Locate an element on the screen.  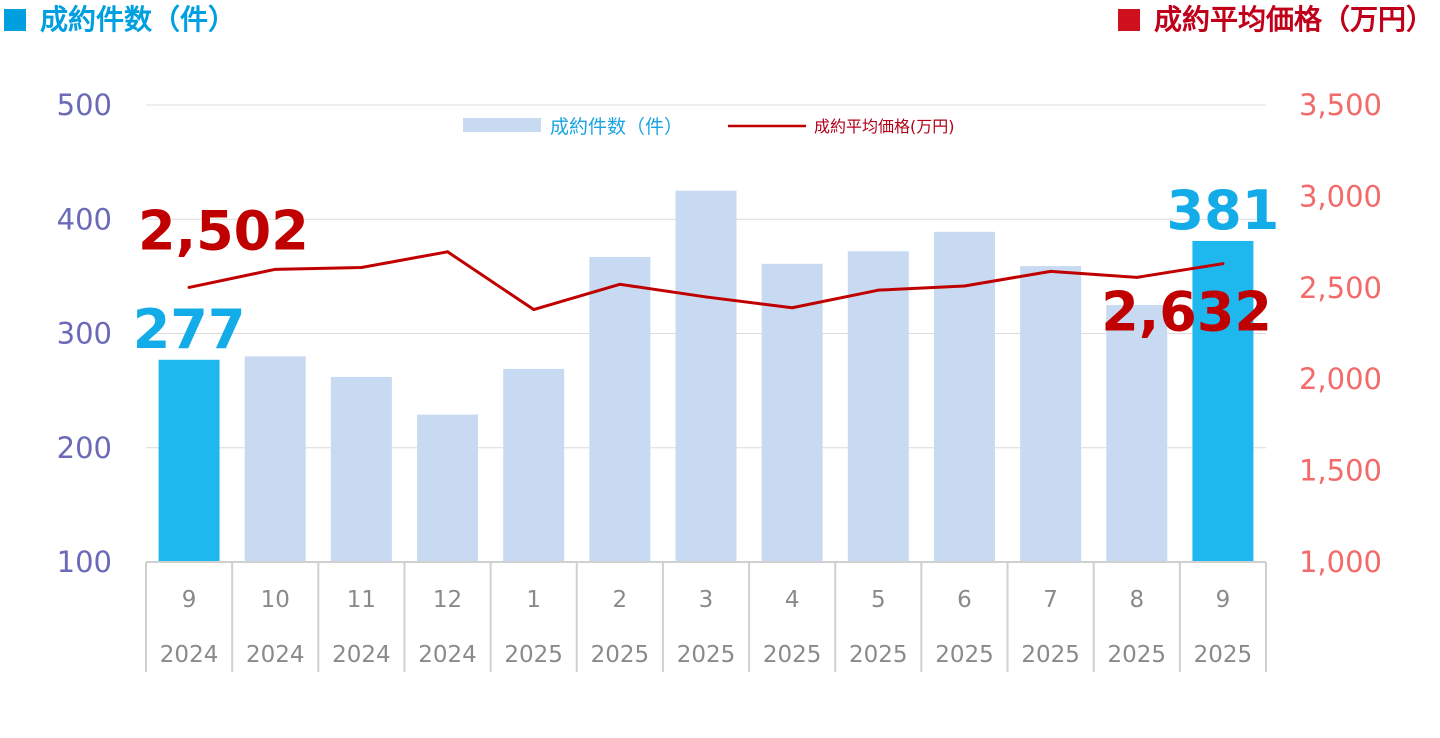
line-series-swatch is located at coordinates (1128, 20).